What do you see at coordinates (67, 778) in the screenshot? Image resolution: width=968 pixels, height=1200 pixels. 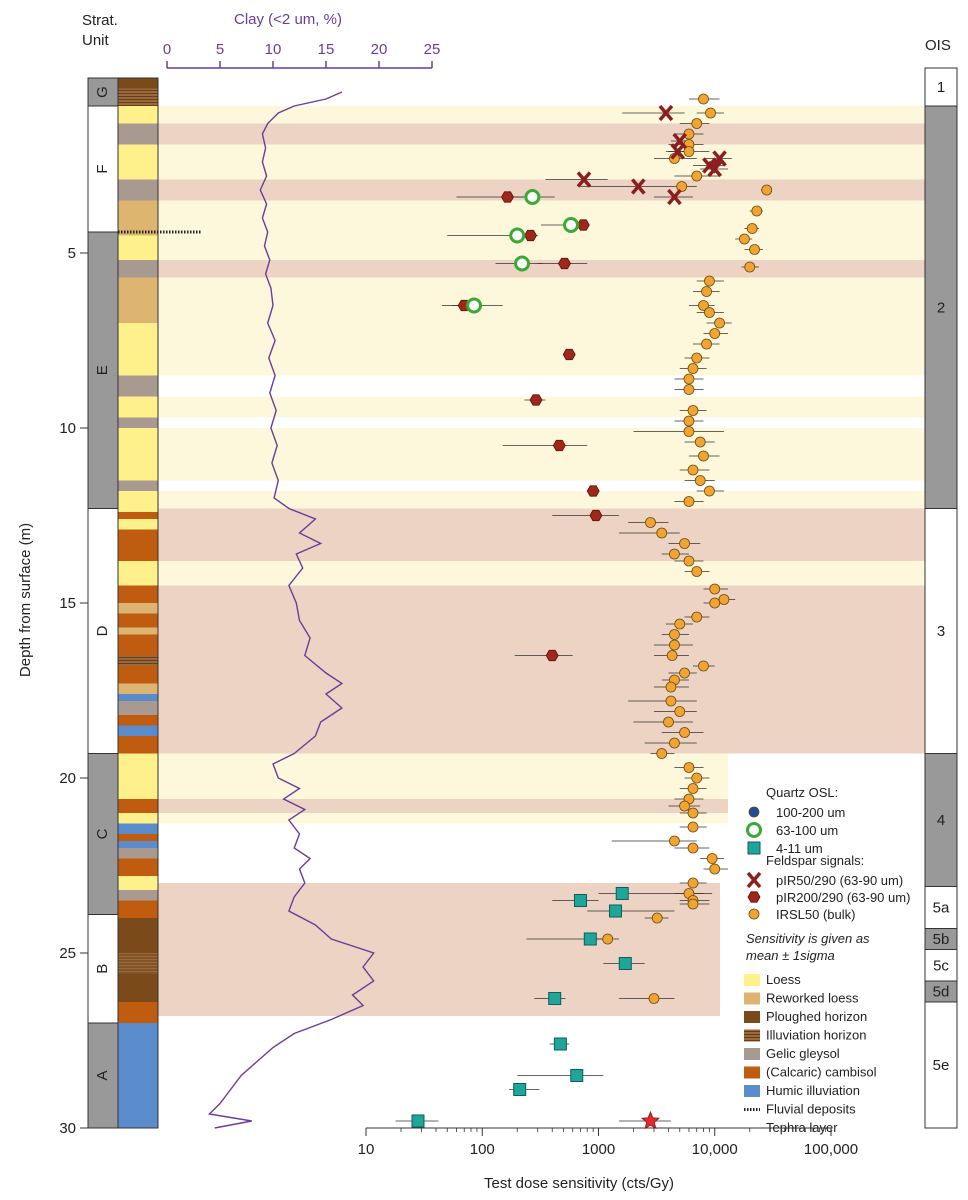 I see `depth-axis-tick-label: 20` at bounding box center [67, 778].